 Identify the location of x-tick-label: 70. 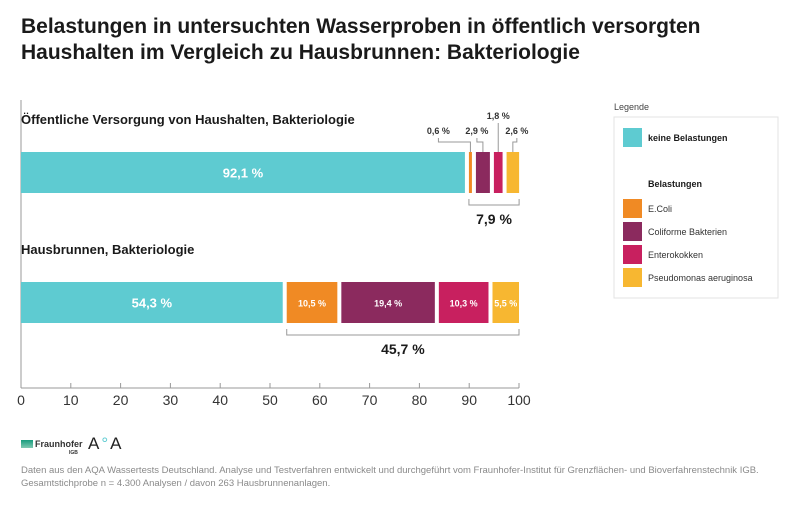
(370, 400).